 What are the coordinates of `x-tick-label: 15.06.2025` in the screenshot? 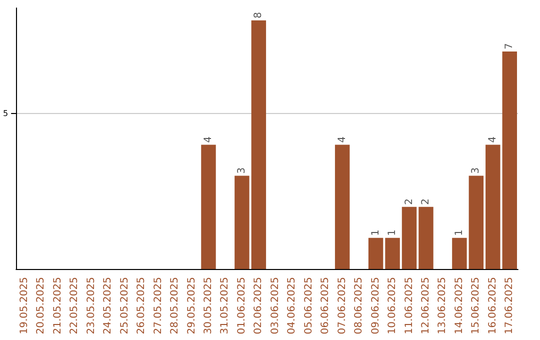 It's located at (476, 305).